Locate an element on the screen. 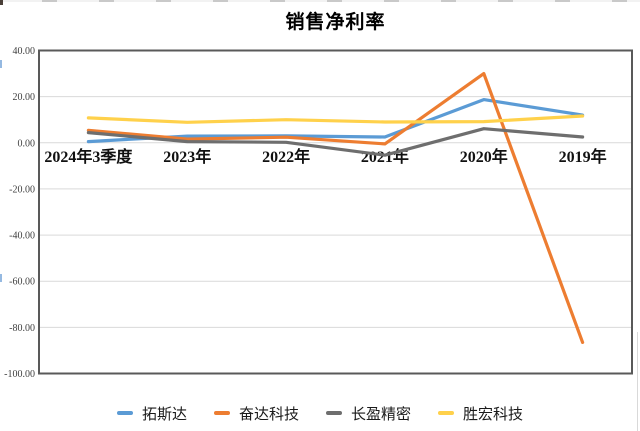 The width and height of the screenshot is (640, 431). legend-item: 拓斯达 is located at coordinates (151, 413).